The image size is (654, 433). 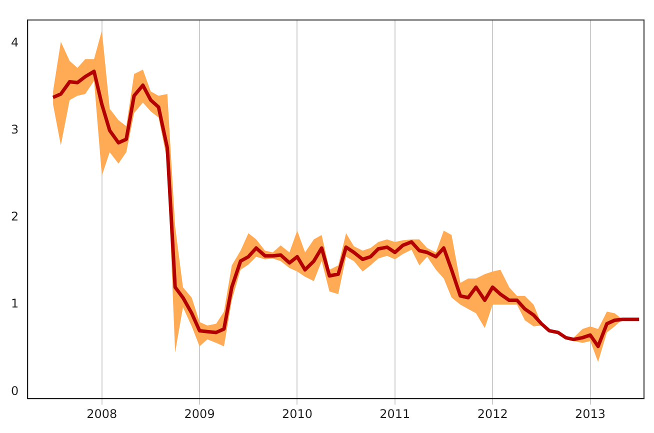 I want to click on x-tick-label: 2010, so click(x=297, y=413).